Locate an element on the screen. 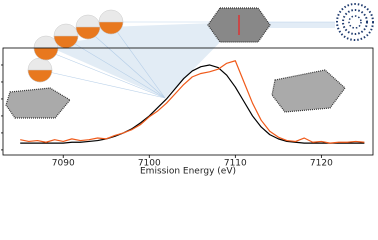 The image size is (378, 240). x-axis-label: Emission Energy (eV) is located at coordinates (188, 172).